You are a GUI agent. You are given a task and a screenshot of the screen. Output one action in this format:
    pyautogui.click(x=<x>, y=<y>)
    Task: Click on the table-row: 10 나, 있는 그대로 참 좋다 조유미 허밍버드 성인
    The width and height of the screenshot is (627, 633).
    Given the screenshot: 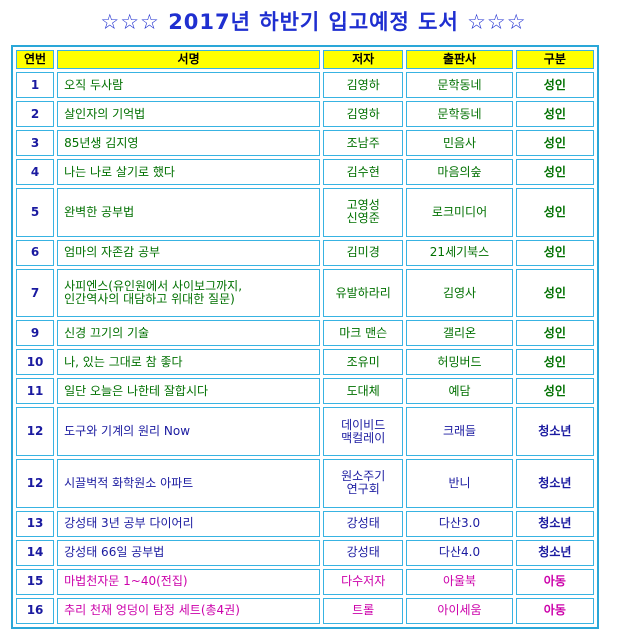 What is the action you would take?
    pyautogui.click(x=305, y=362)
    